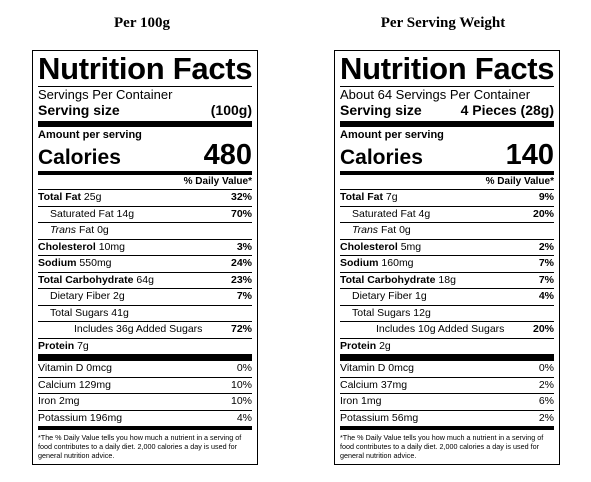  I want to click on nutrient-row: Sodium 160mg 7%, so click(447, 263).